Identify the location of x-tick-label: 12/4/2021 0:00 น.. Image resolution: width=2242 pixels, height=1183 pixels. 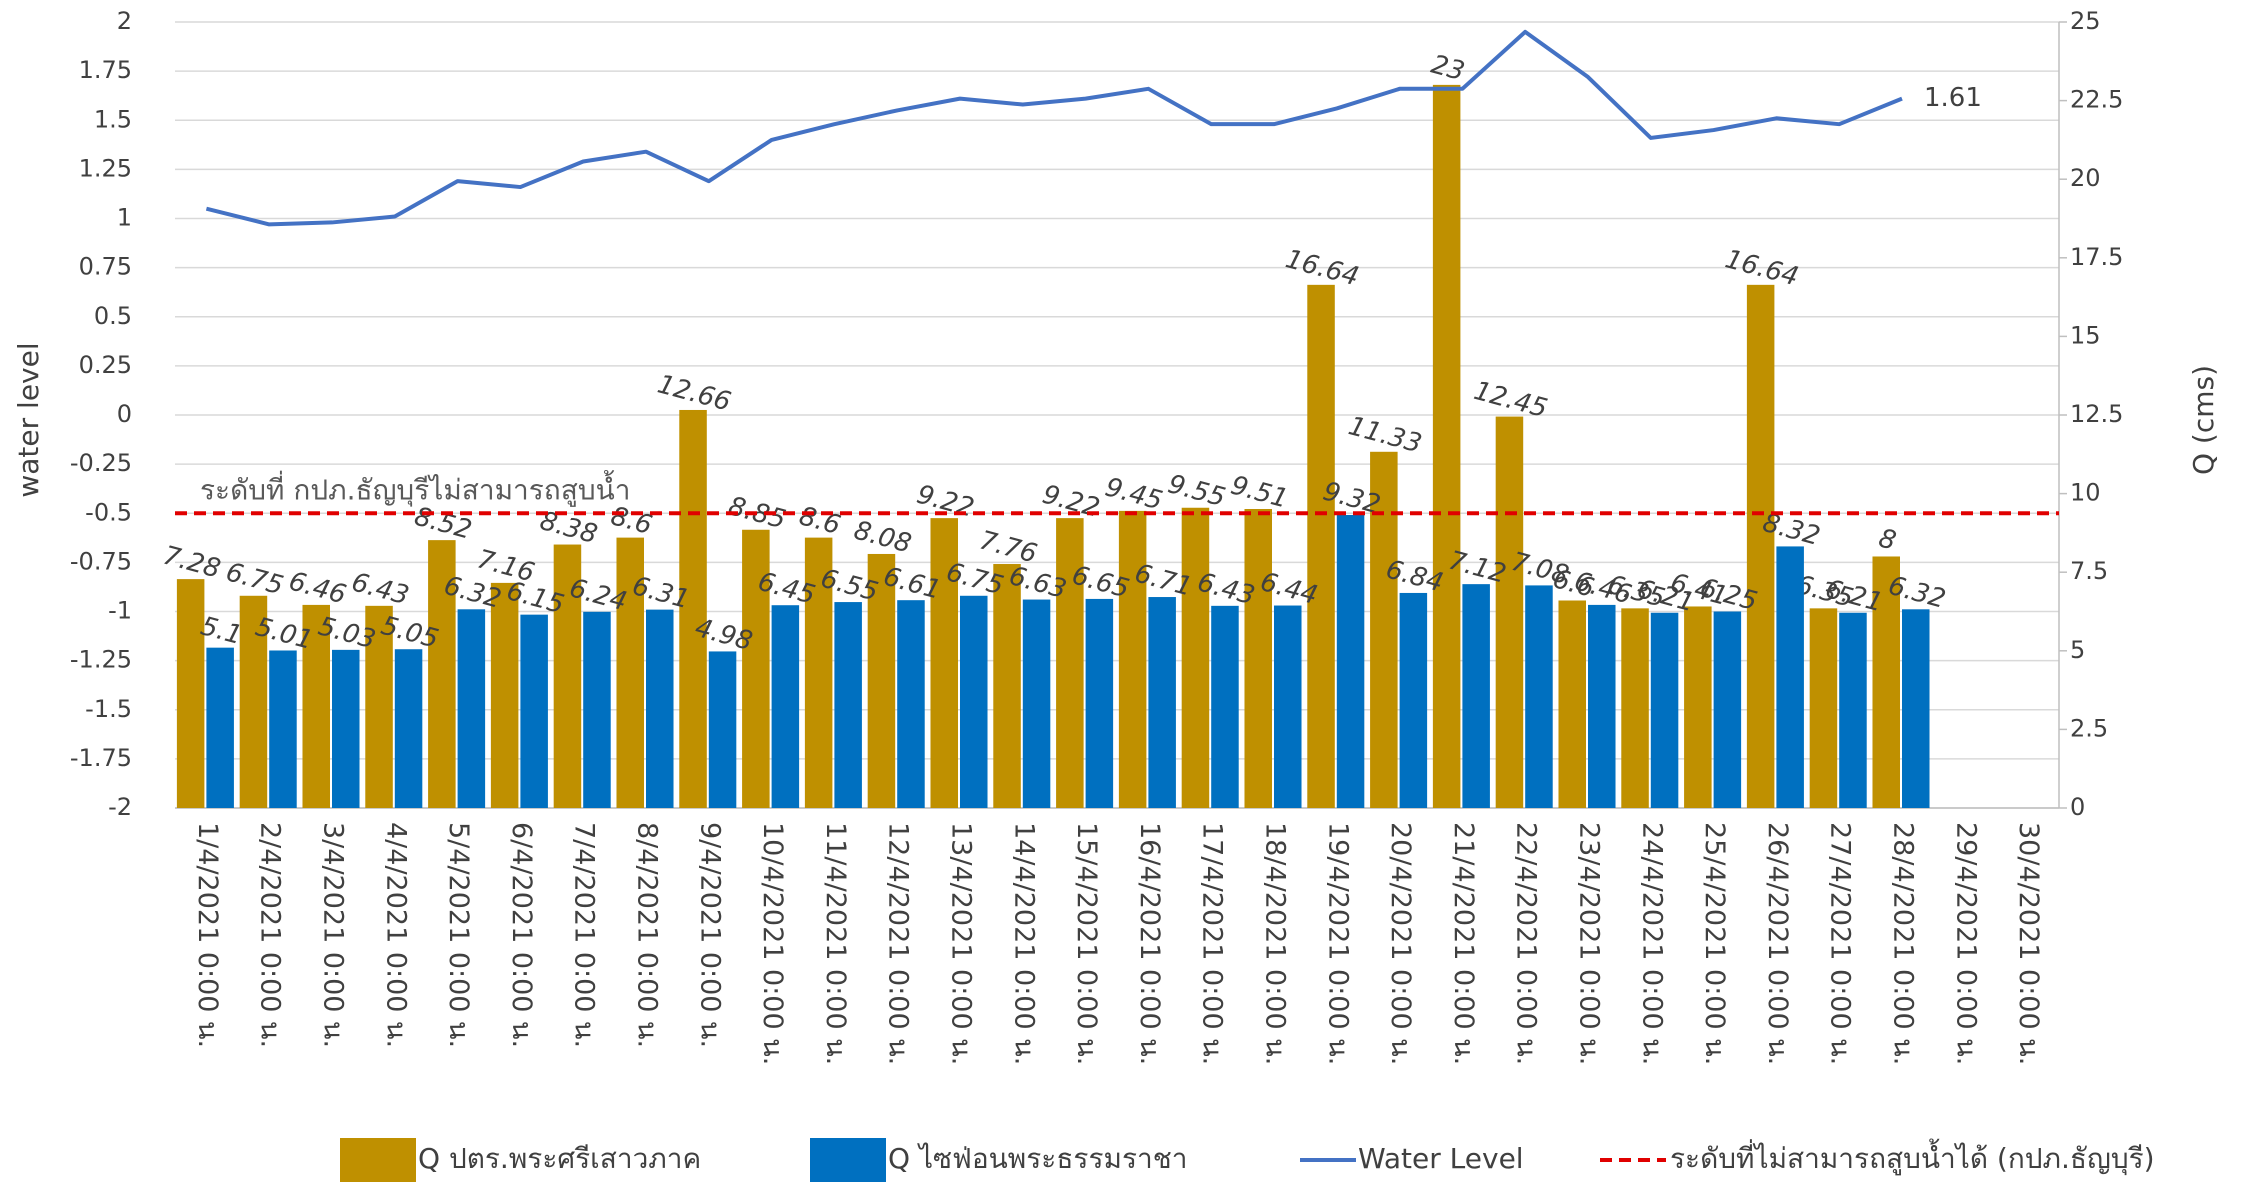
(898, 943).